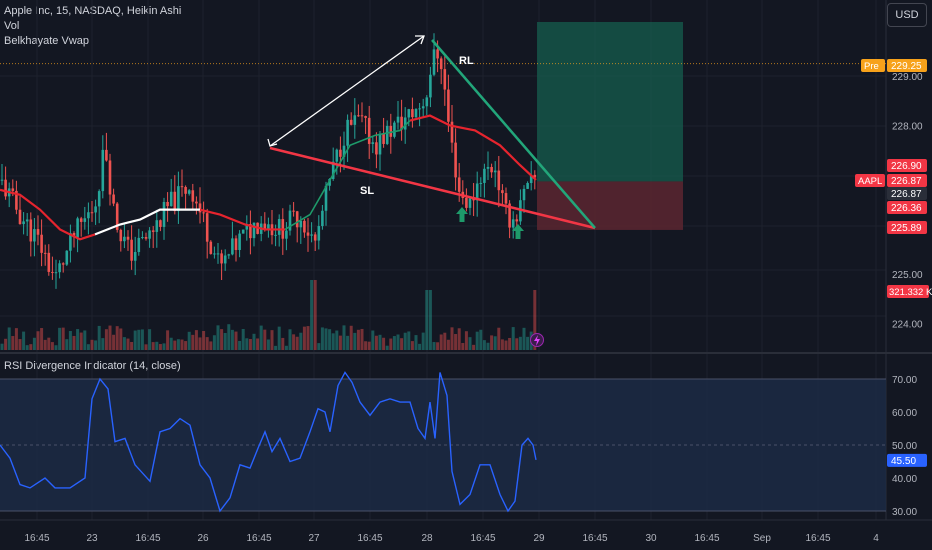 The image size is (932, 550). I want to click on vwap-legend: Belkhayate Vwap, so click(46, 41).